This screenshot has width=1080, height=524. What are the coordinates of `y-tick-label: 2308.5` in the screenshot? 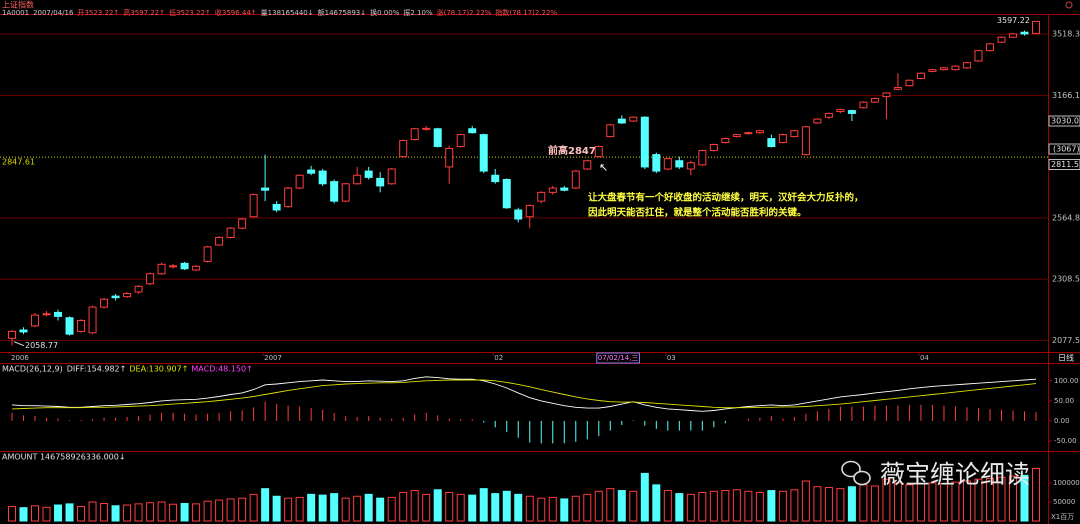 It's located at (1066, 279).